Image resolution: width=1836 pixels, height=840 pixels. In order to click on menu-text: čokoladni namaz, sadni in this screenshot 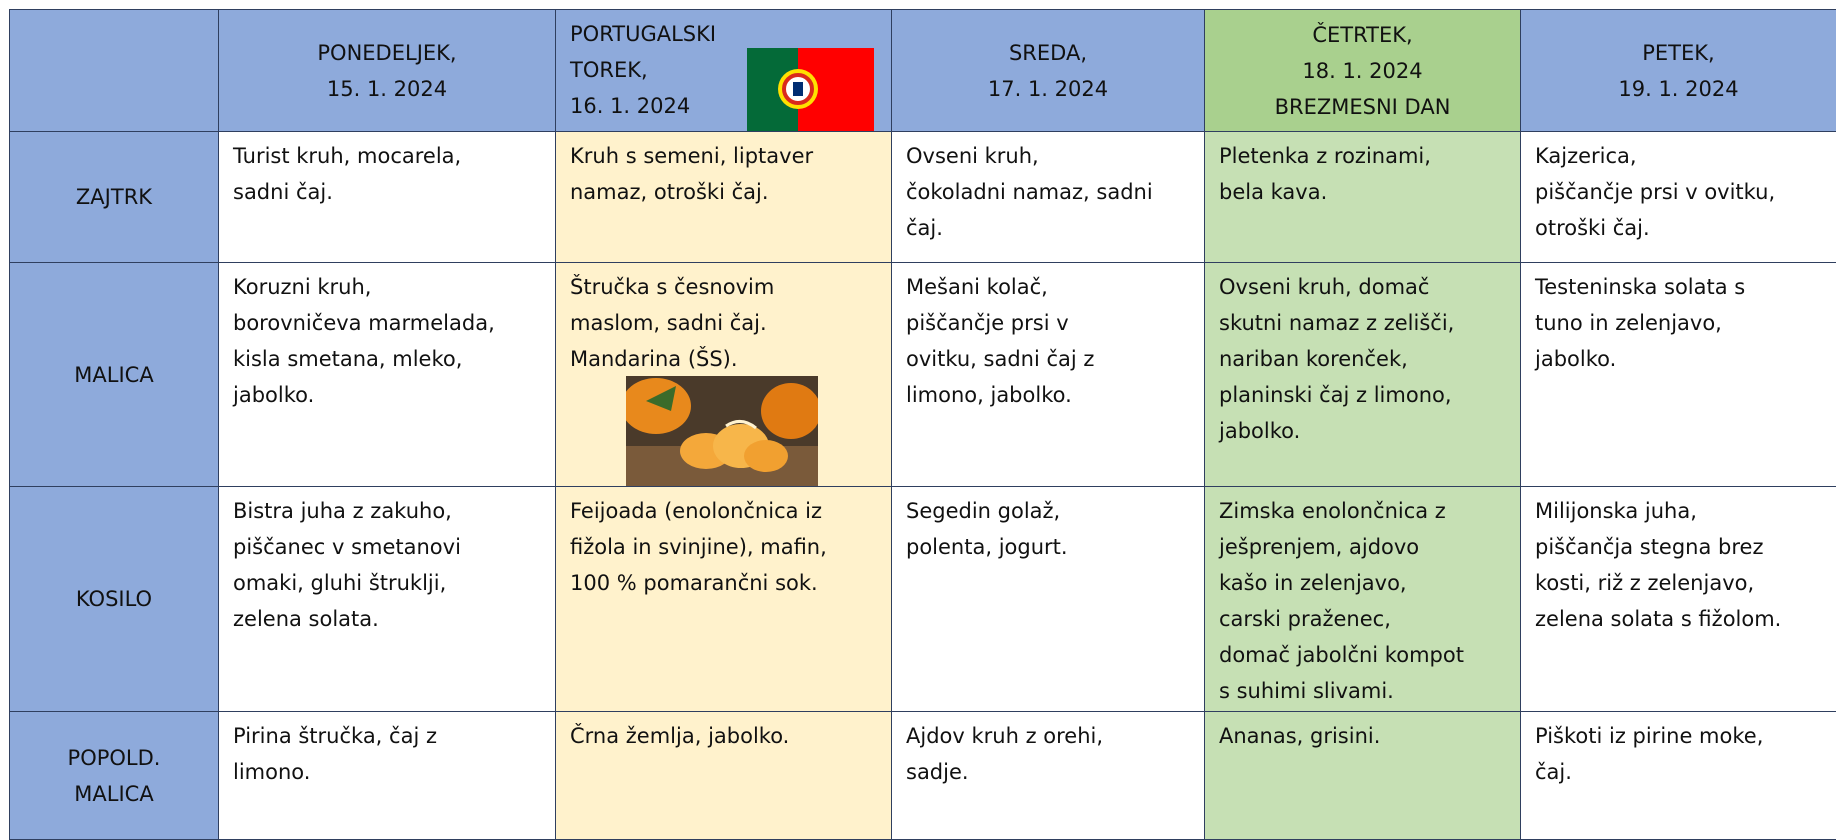, I will do `click(1029, 192)`.